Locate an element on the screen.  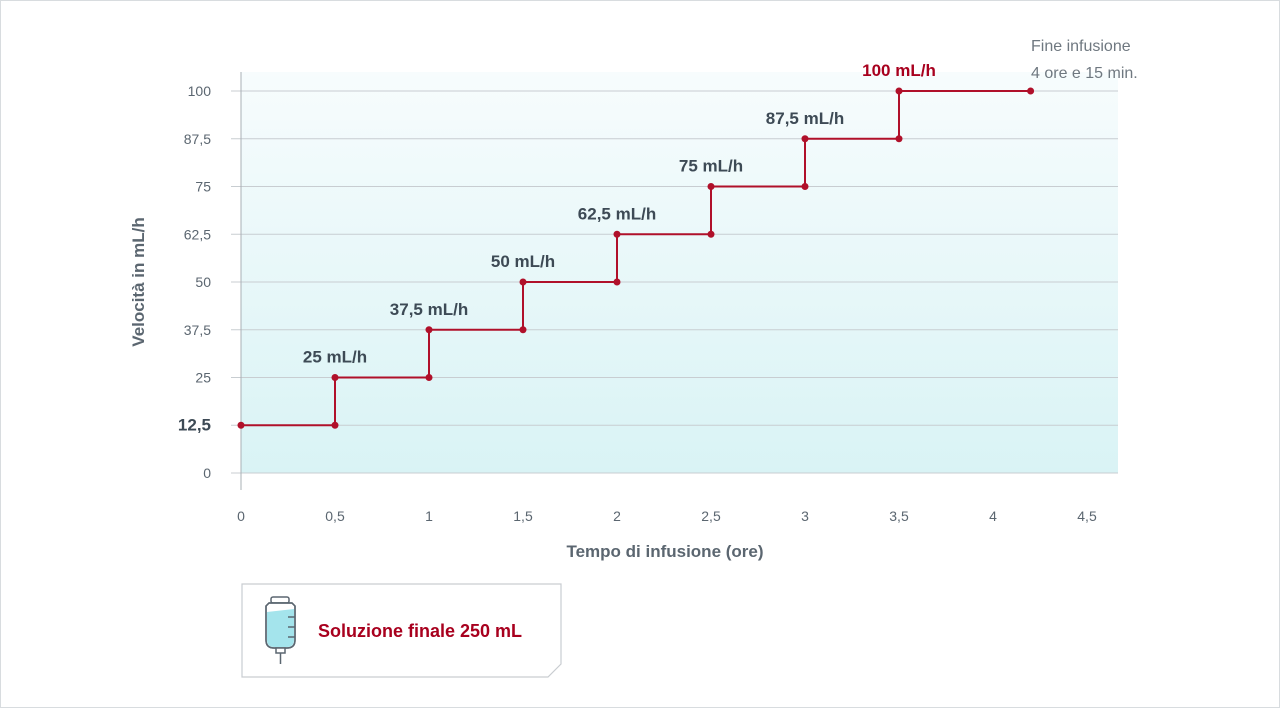
x-tick-label: 3 is located at coordinates (805, 516).